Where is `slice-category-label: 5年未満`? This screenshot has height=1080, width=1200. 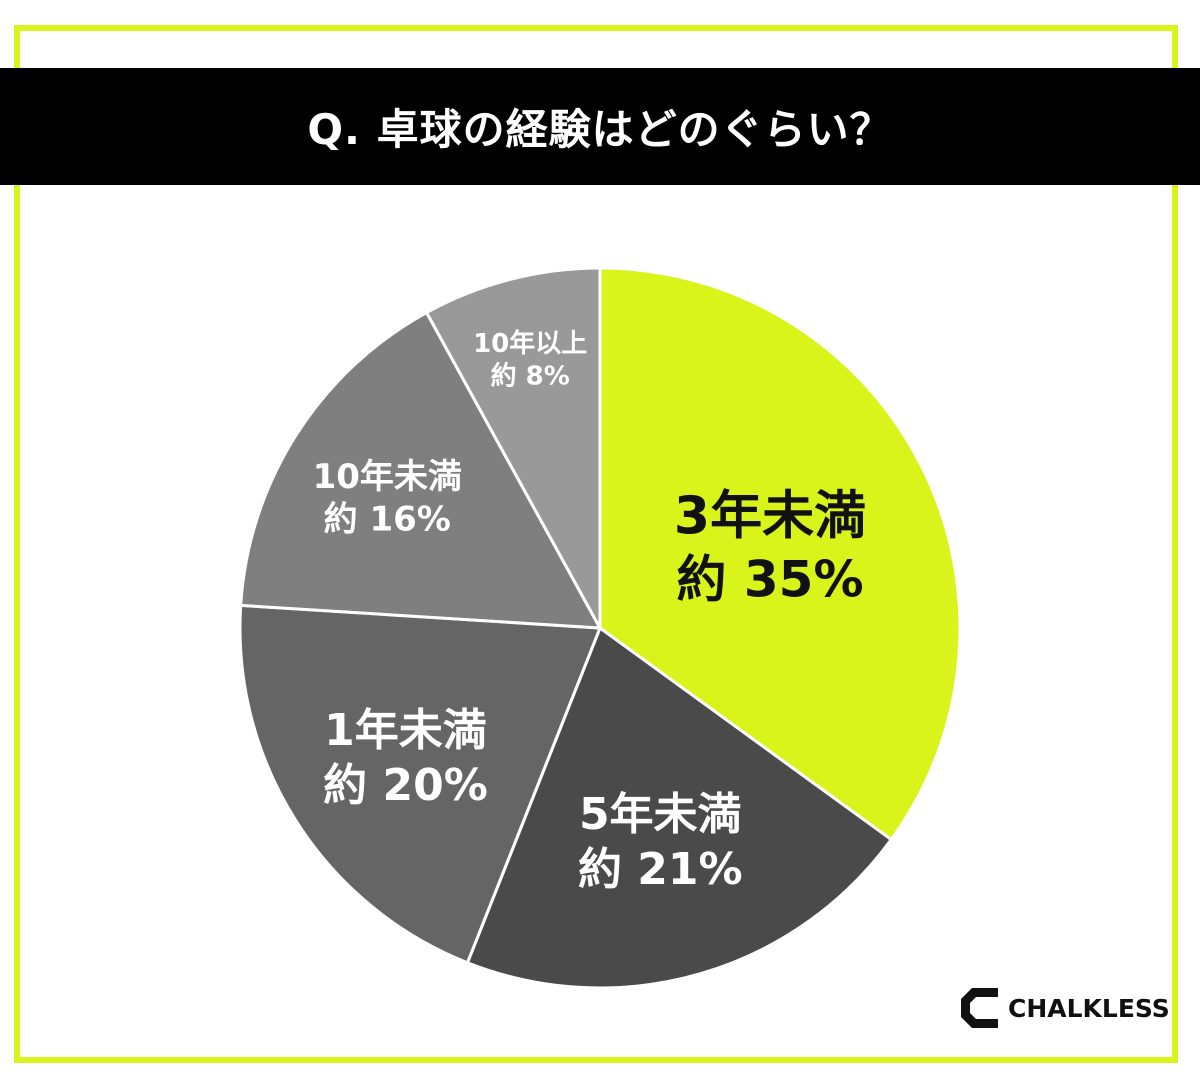
slice-category-label: 5年未満 is located at coordinates (660, 814).